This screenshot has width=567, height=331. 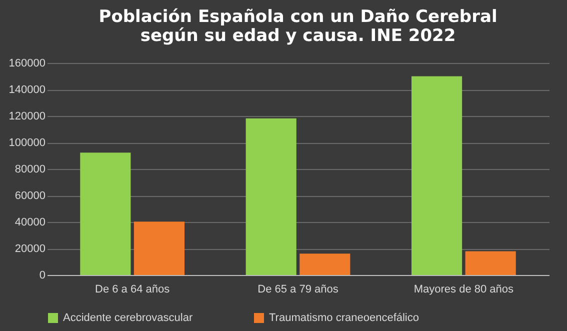 What do you see at coordinates (27, 64) in the screenshot?
I see `y-tick-label: 160000` at bounding box center [27, 64].